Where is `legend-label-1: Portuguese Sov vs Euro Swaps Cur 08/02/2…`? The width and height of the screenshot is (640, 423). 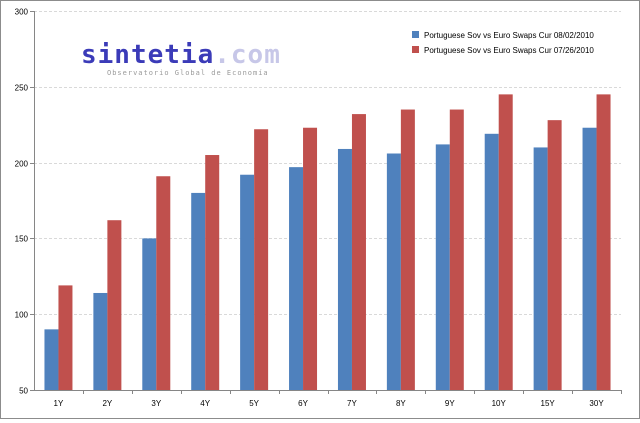
legend-label-1: Portuguese Sov vs Euro Swaps Cur 08/02/2… is located at coordinates (509, 35).